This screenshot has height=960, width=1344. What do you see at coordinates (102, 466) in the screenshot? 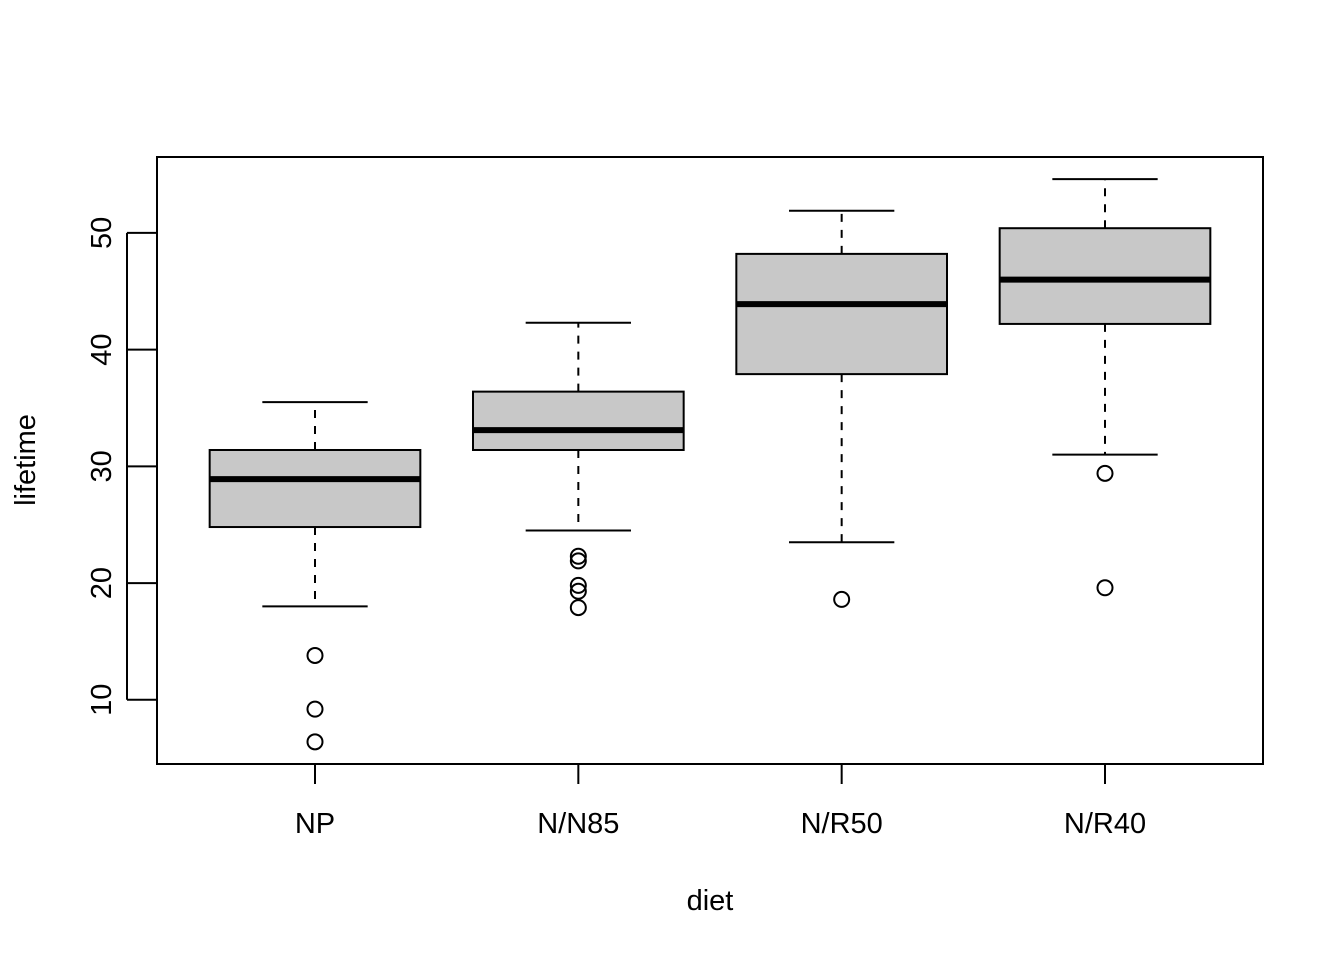
I see `y-tick-label: 30` at bounding box center [102, 466].